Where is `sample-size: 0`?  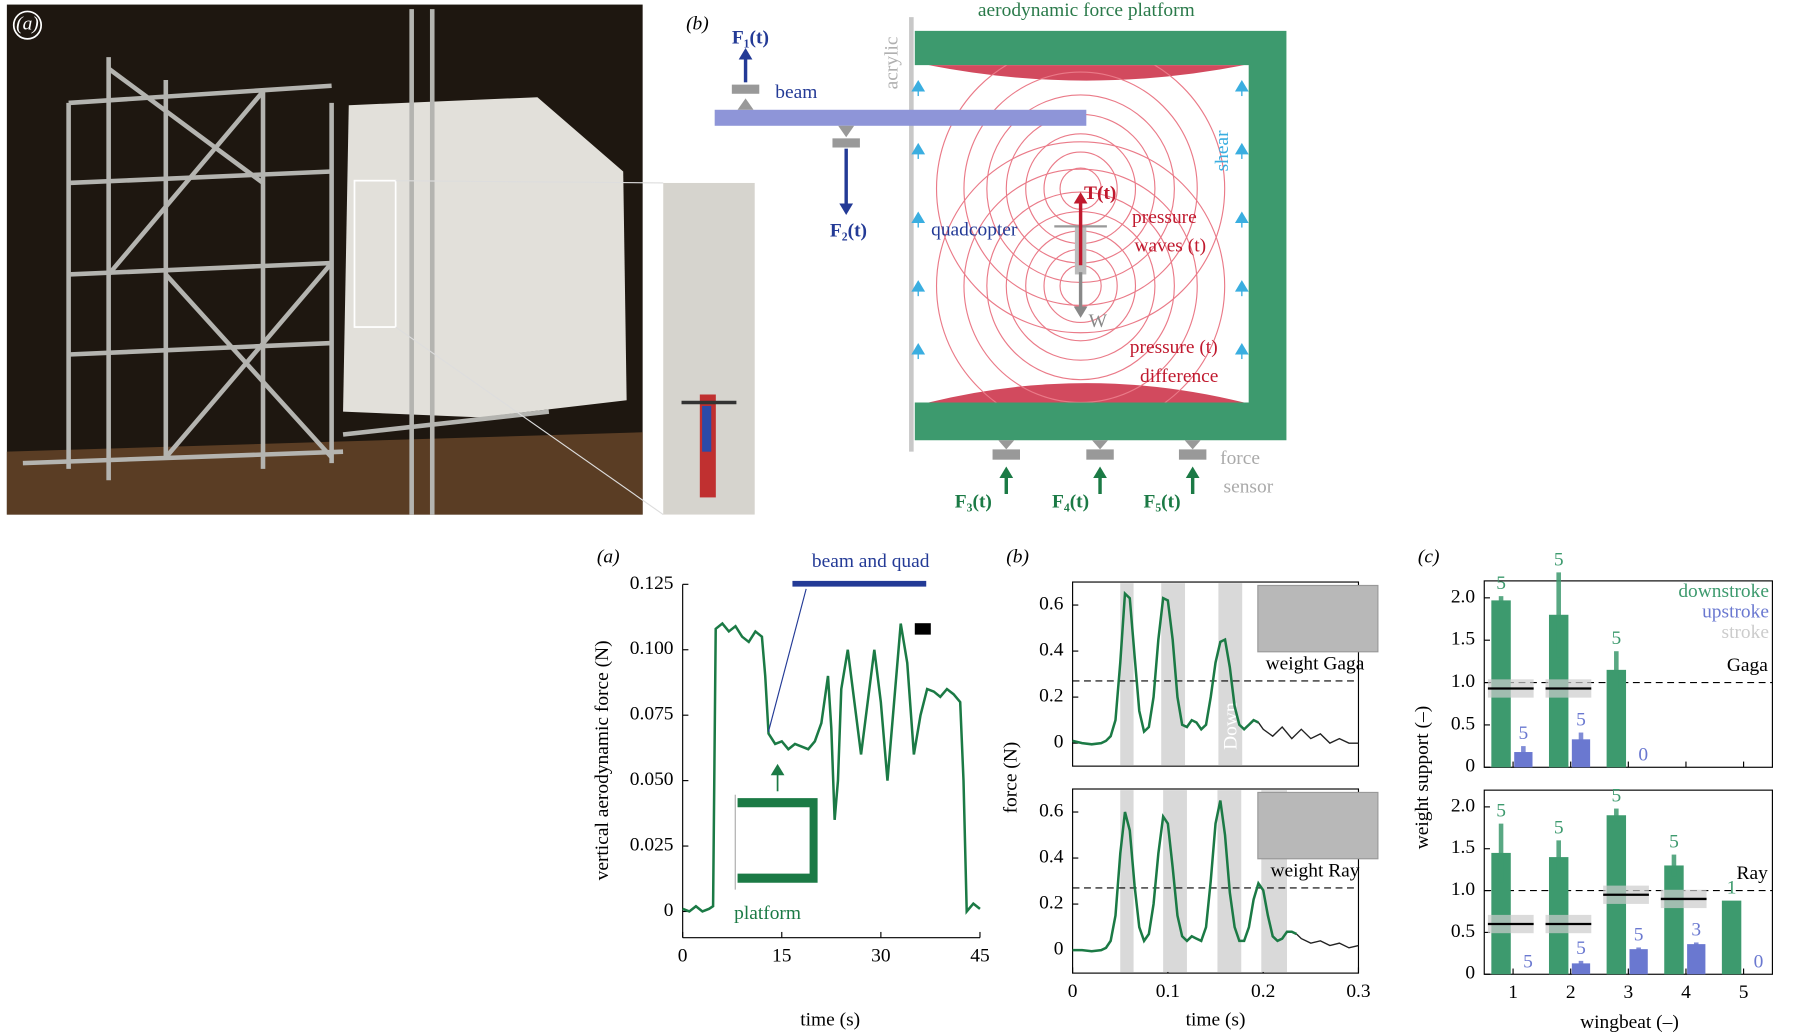
sample-size: 0 is located at coordinates (1643, 754).